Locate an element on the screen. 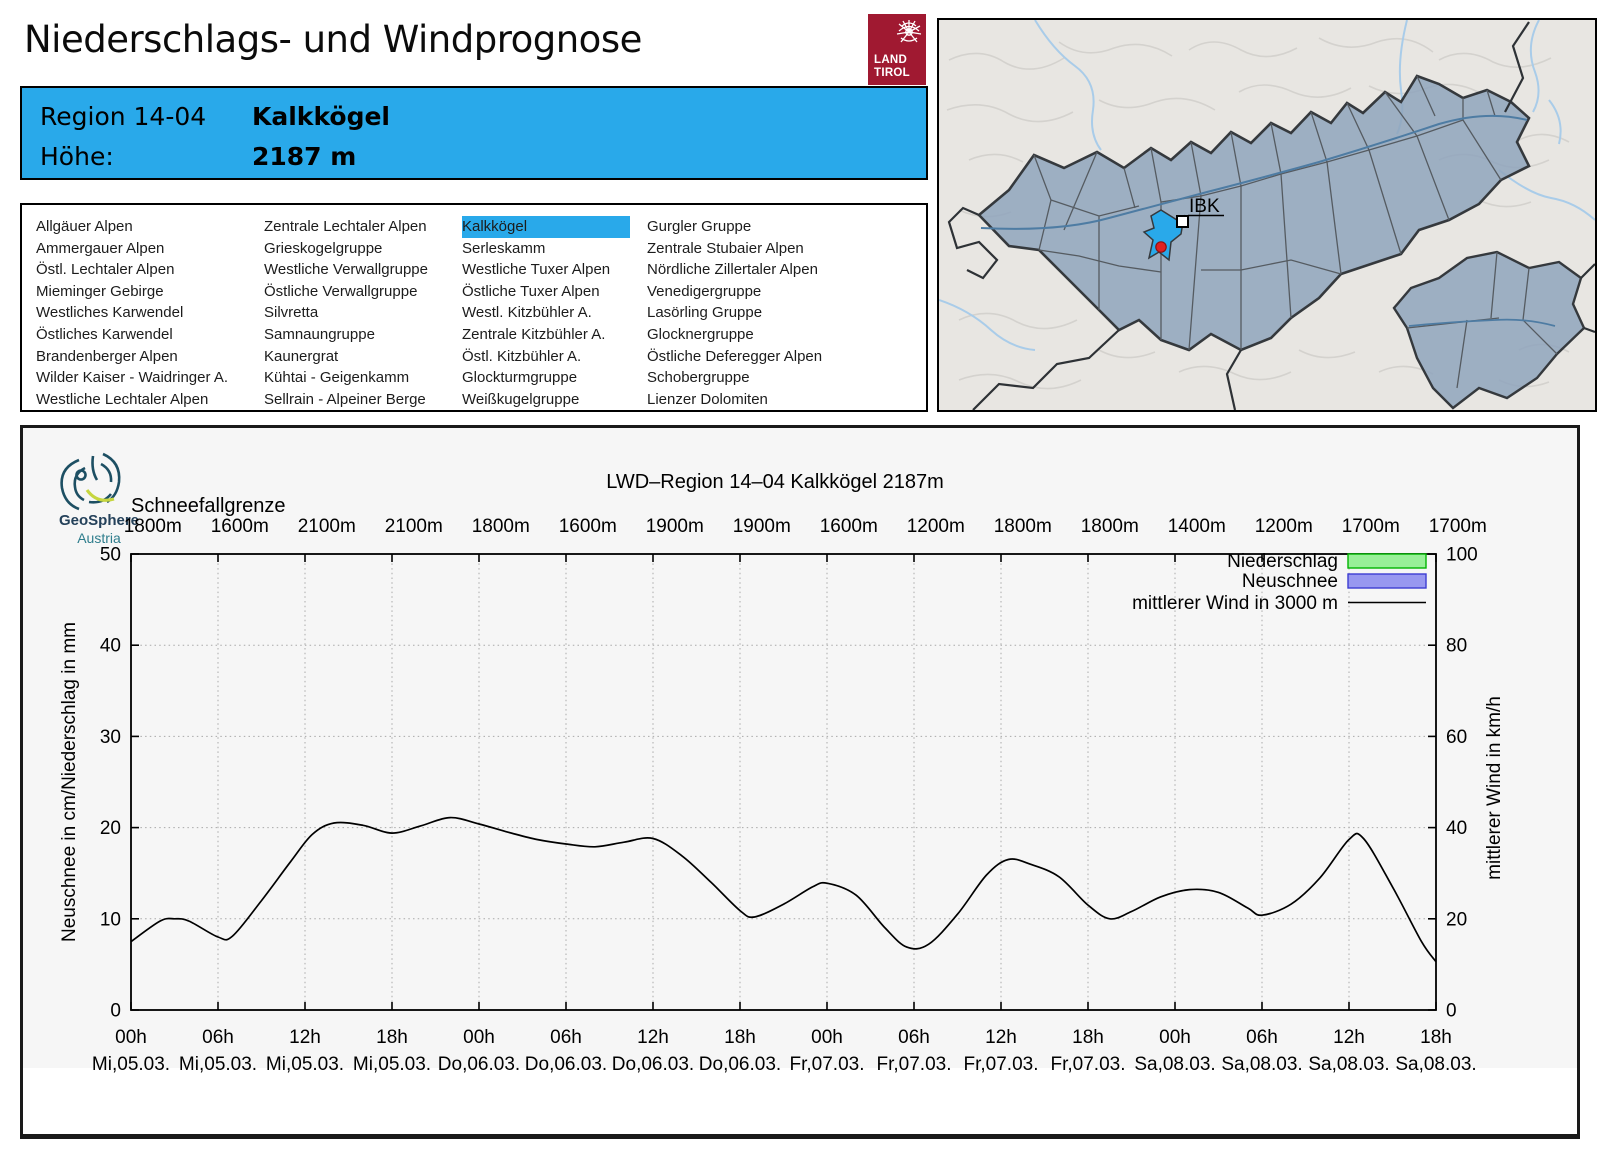  x-tick-hour: 12h is located at coordinates (653, 1037).